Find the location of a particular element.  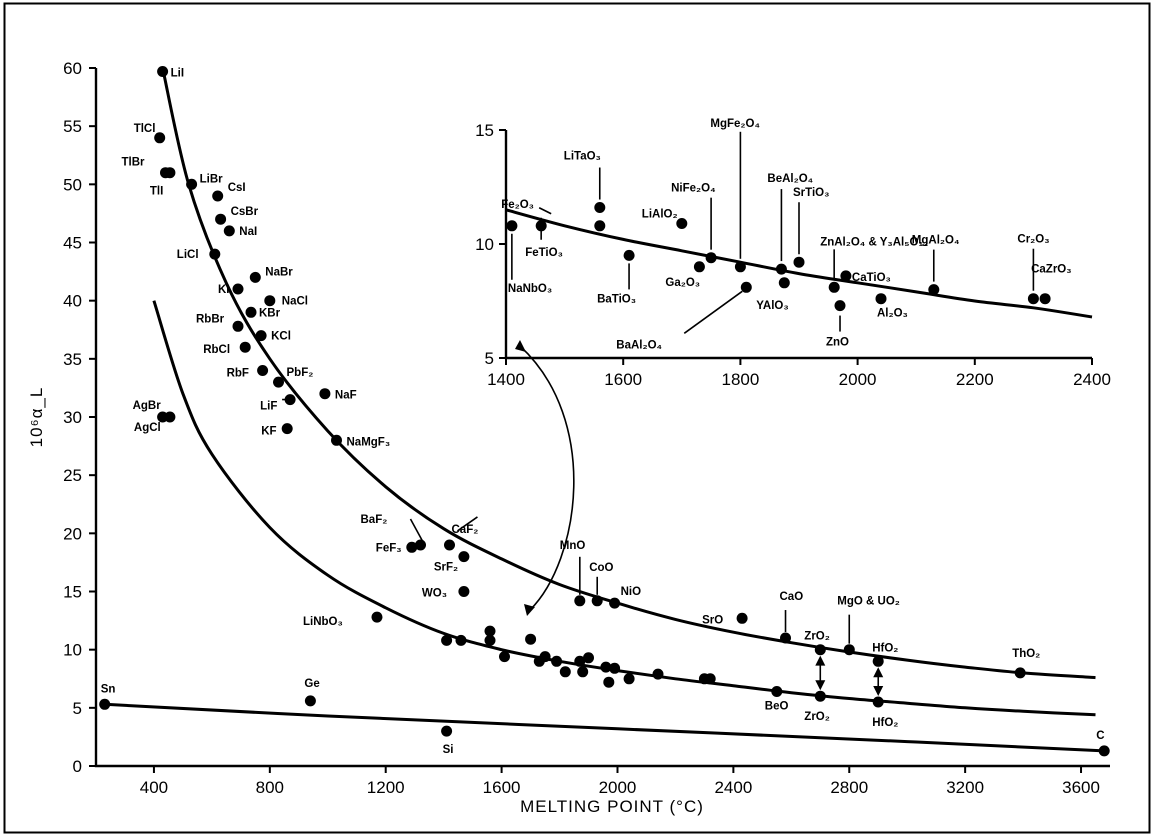

inset-point-ga2o3 is located at coordinates (699, 267).